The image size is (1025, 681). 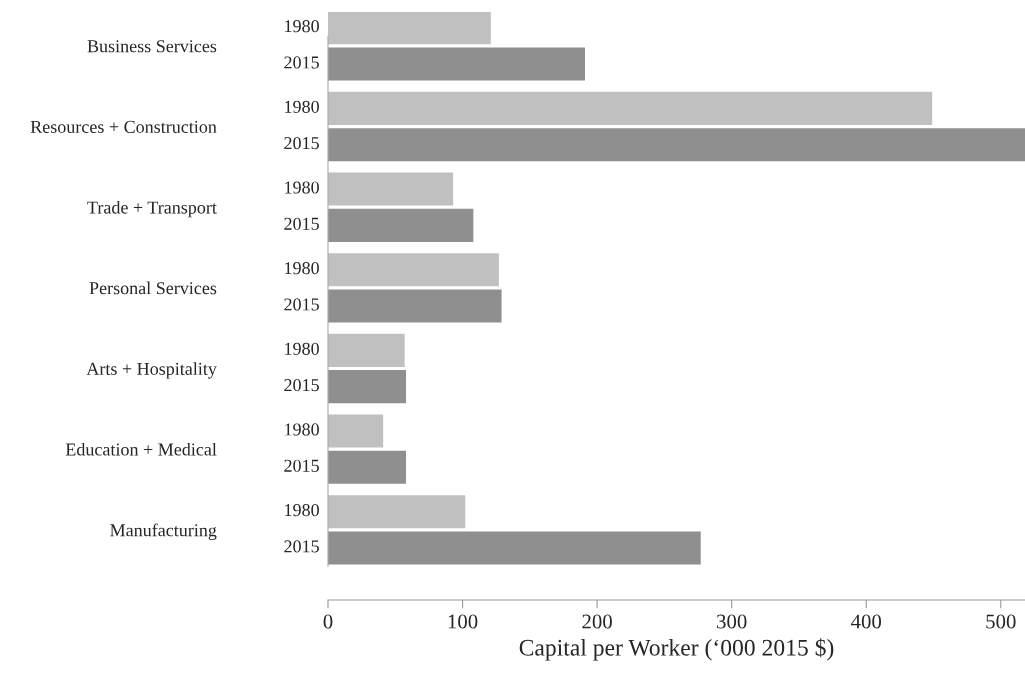 What do you see at coordinates (123, 126) in the screenshot?
I see `y-tick-label: Resources + Construction` at bounding box center [123, 126].